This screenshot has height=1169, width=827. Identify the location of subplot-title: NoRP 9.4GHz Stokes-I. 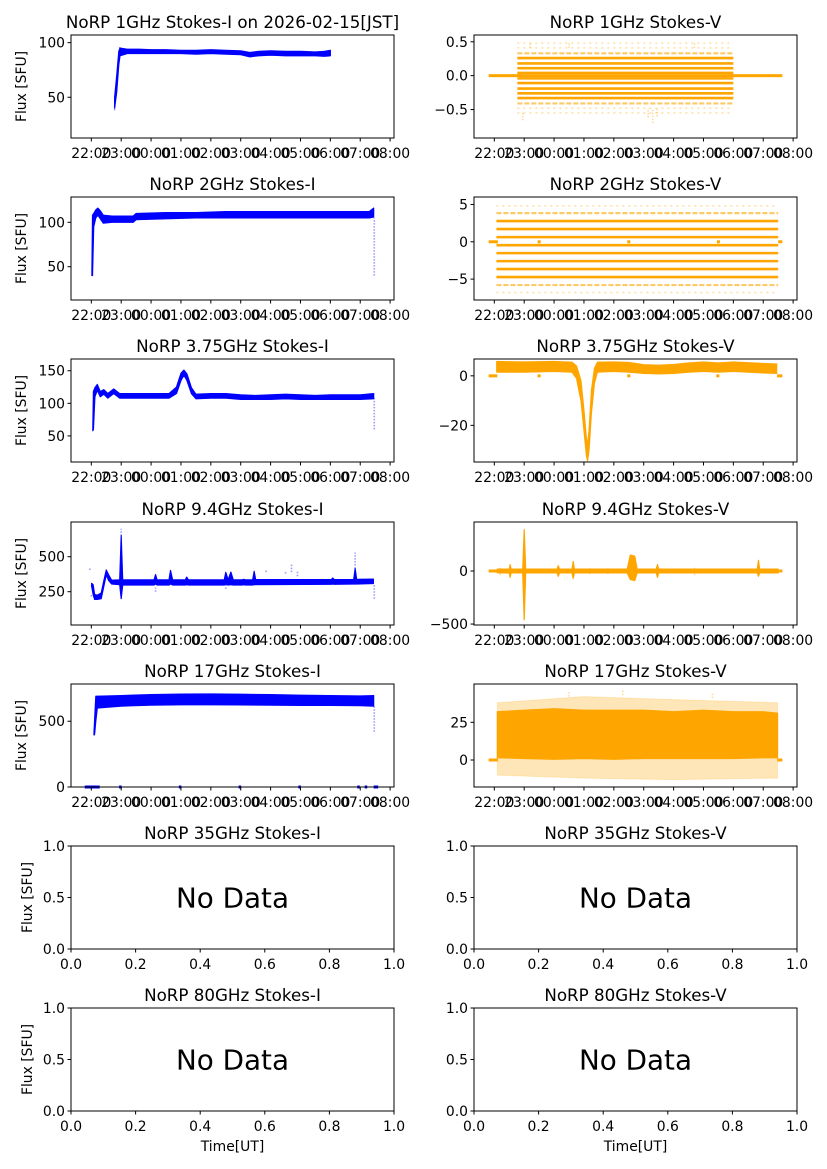
(232, 509).